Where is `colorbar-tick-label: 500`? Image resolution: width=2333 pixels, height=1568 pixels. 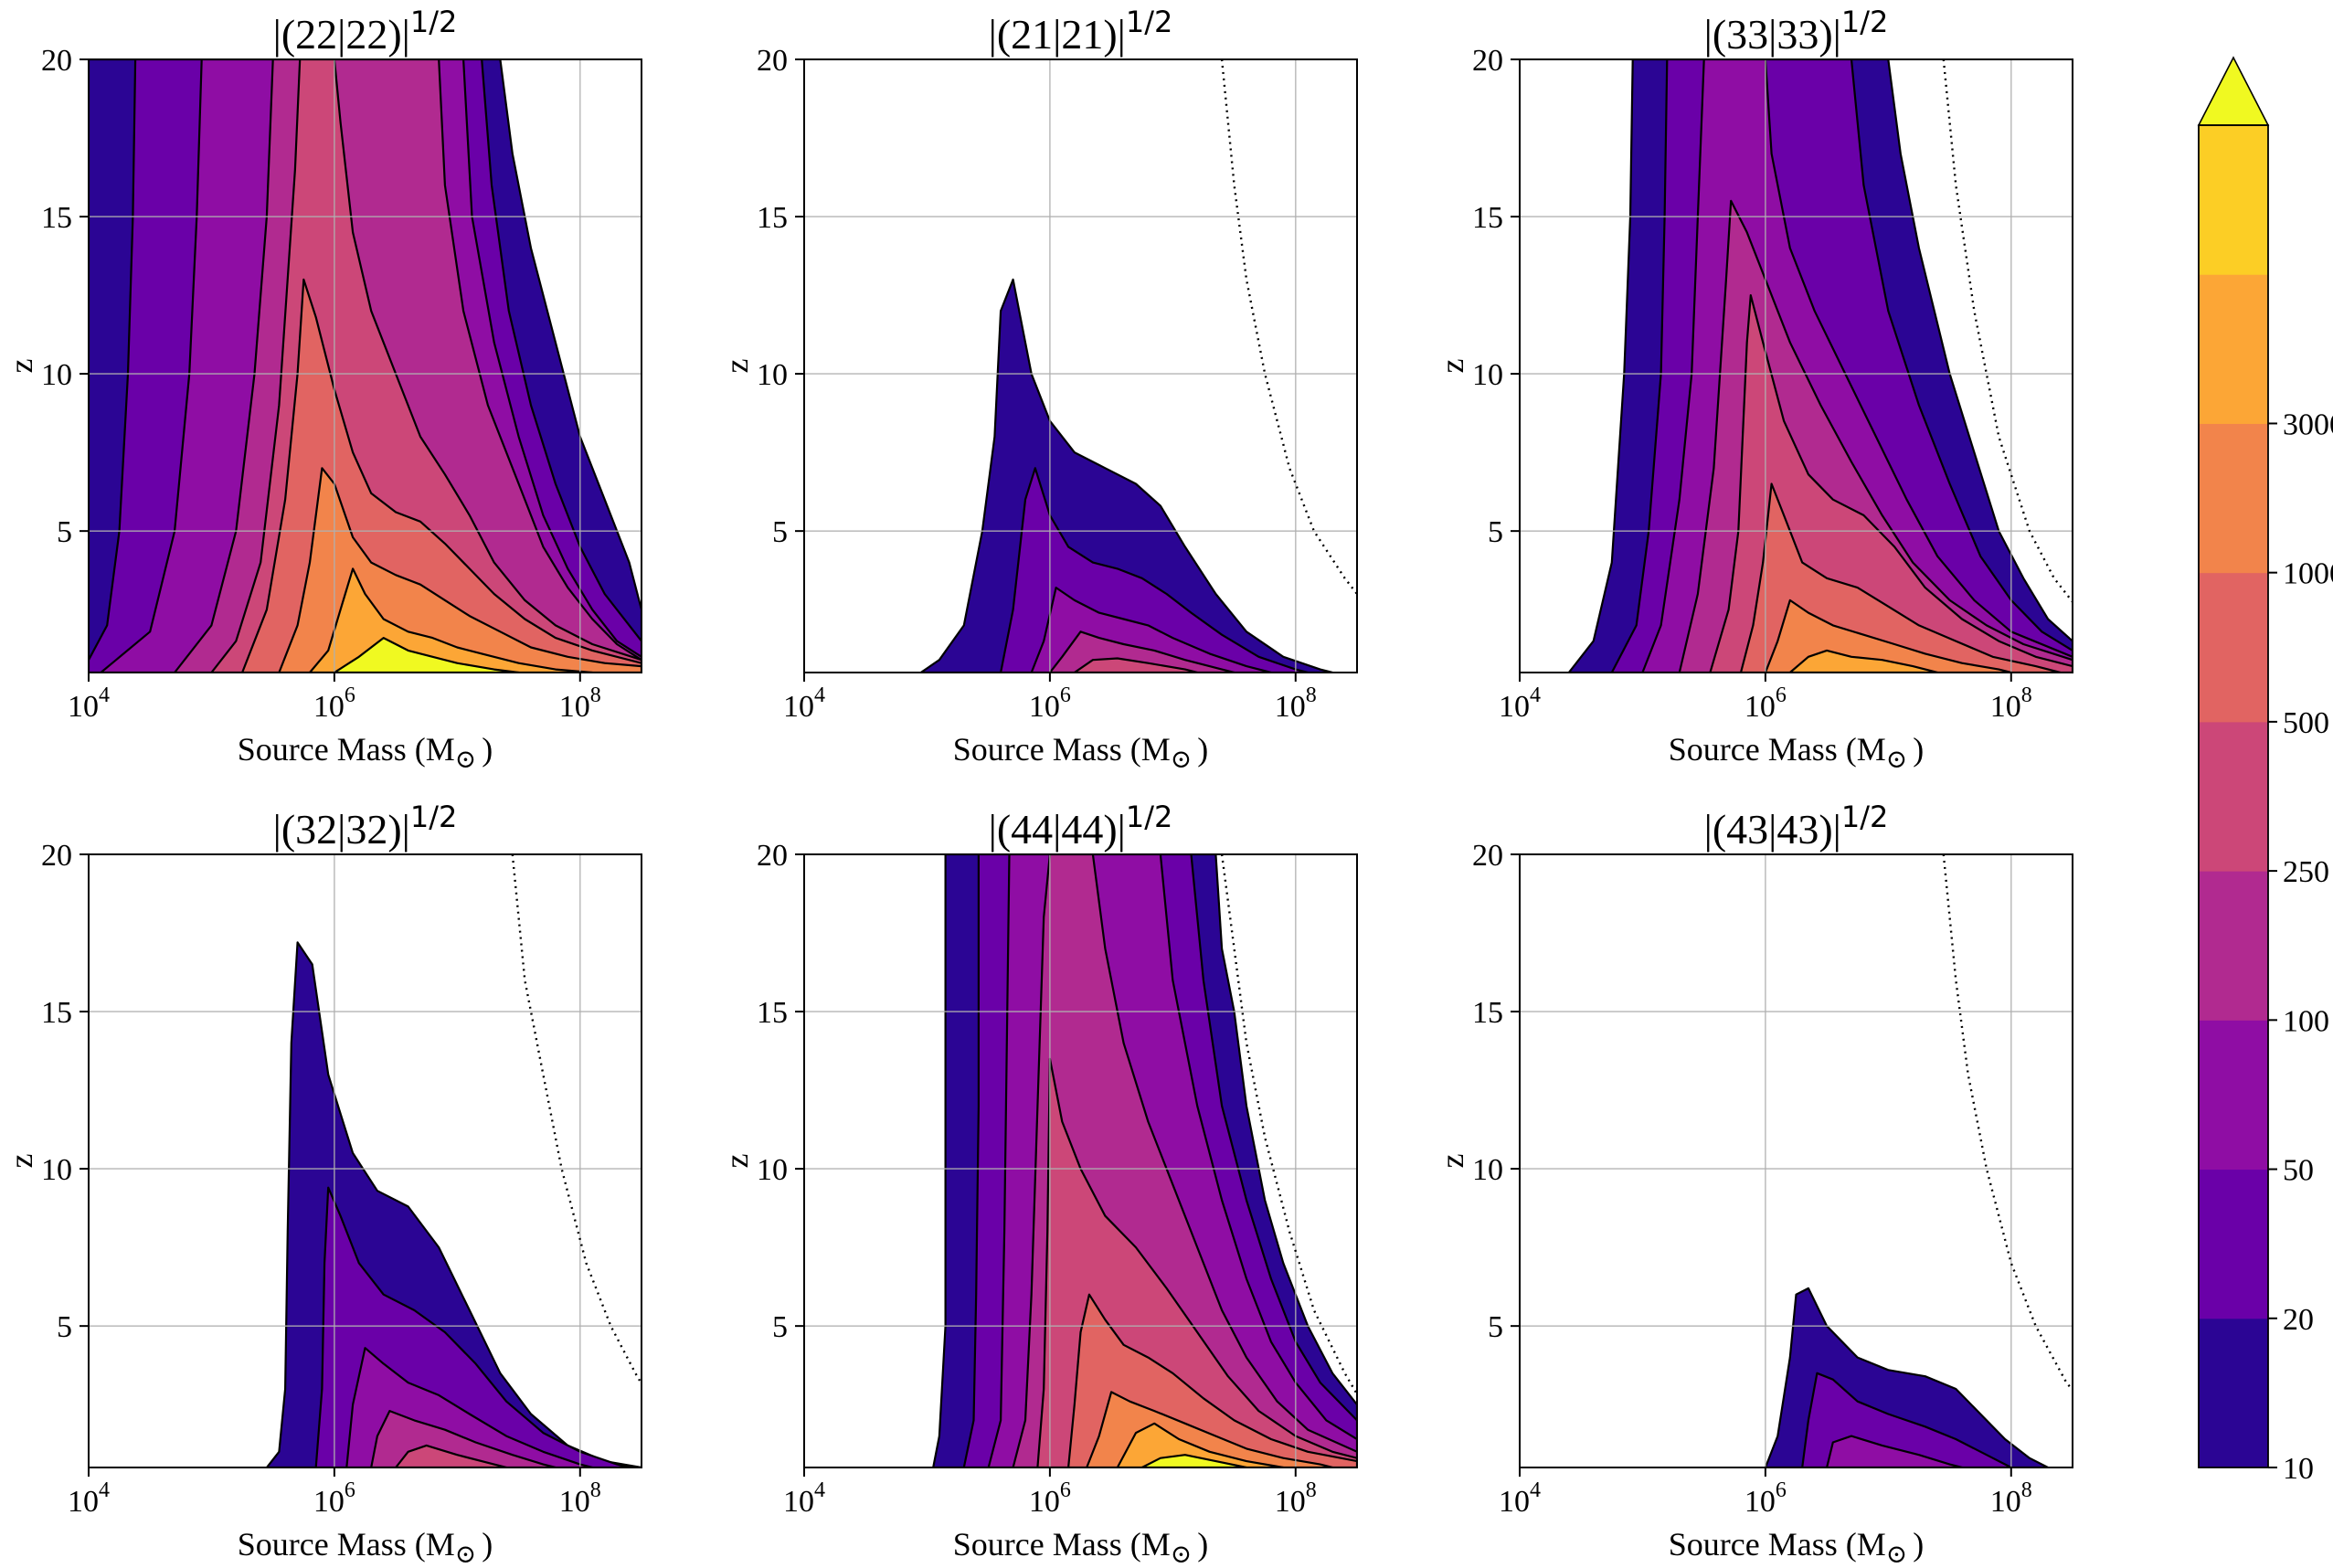 colorbar-tick-label: 500 is located at coordinates (2306, 723).